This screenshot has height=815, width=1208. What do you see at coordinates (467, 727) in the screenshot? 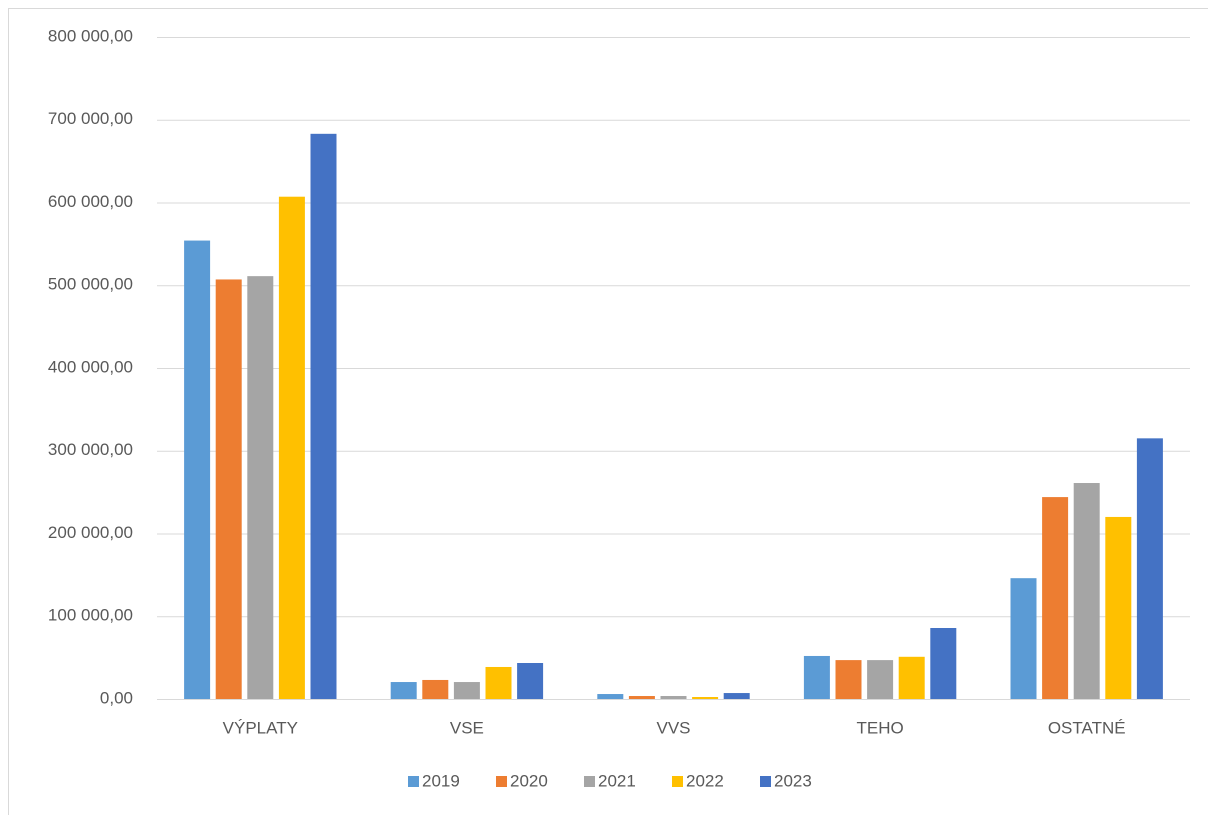
I see `x-tick-label: VSE` at bounding box center [467, 727].